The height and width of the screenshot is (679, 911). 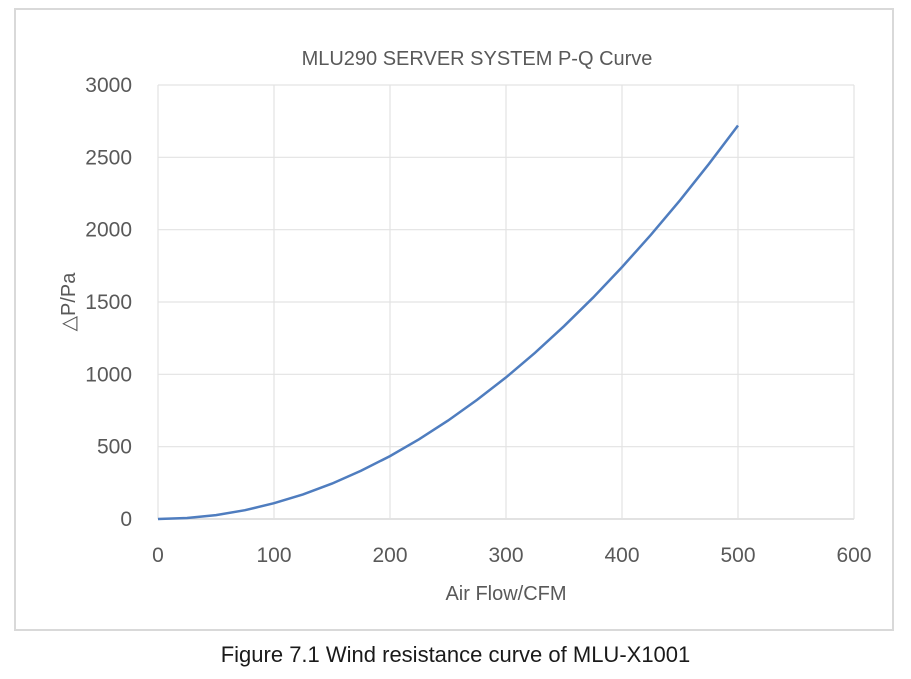 I want to click on y-tick-label: 1000, so click(x=108, y=374).